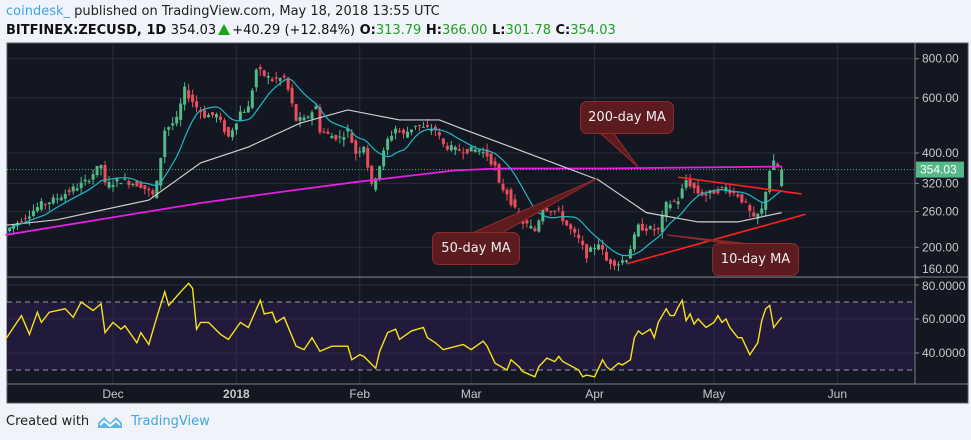 The height and width of the screenshot is (440, 971). I want to click on x-tick-label: Dec, so click(112, 394).